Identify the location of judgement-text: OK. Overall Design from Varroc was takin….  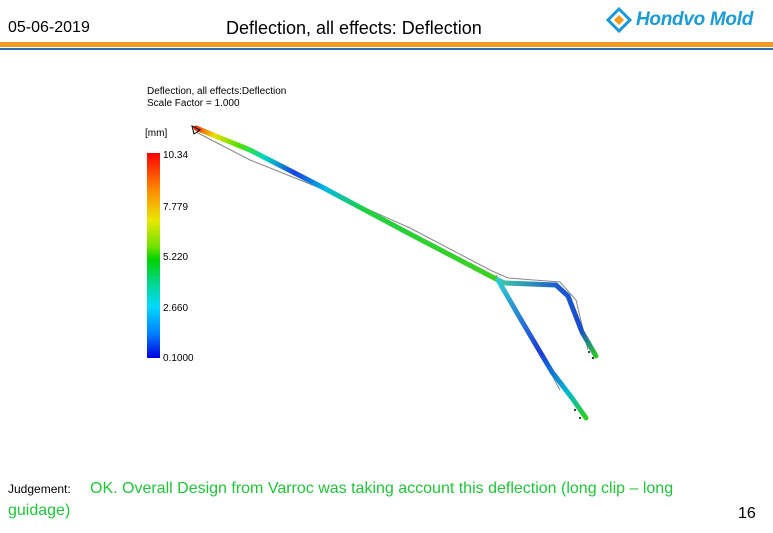
(341, 499).